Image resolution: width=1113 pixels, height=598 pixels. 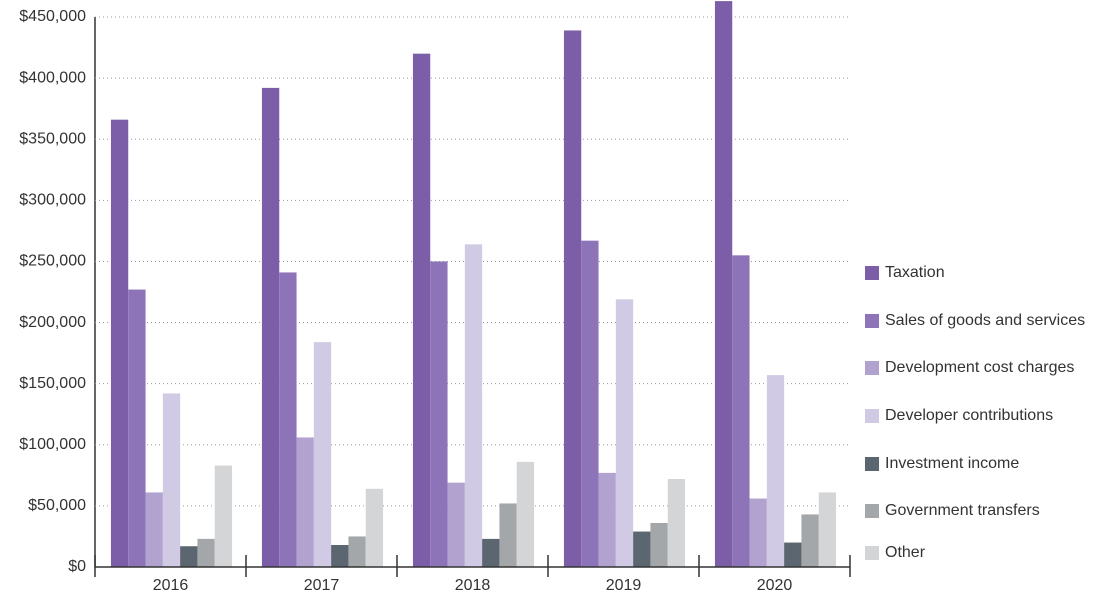 I want to click on x-tick-label: 2017, so click(x=322, y=585).